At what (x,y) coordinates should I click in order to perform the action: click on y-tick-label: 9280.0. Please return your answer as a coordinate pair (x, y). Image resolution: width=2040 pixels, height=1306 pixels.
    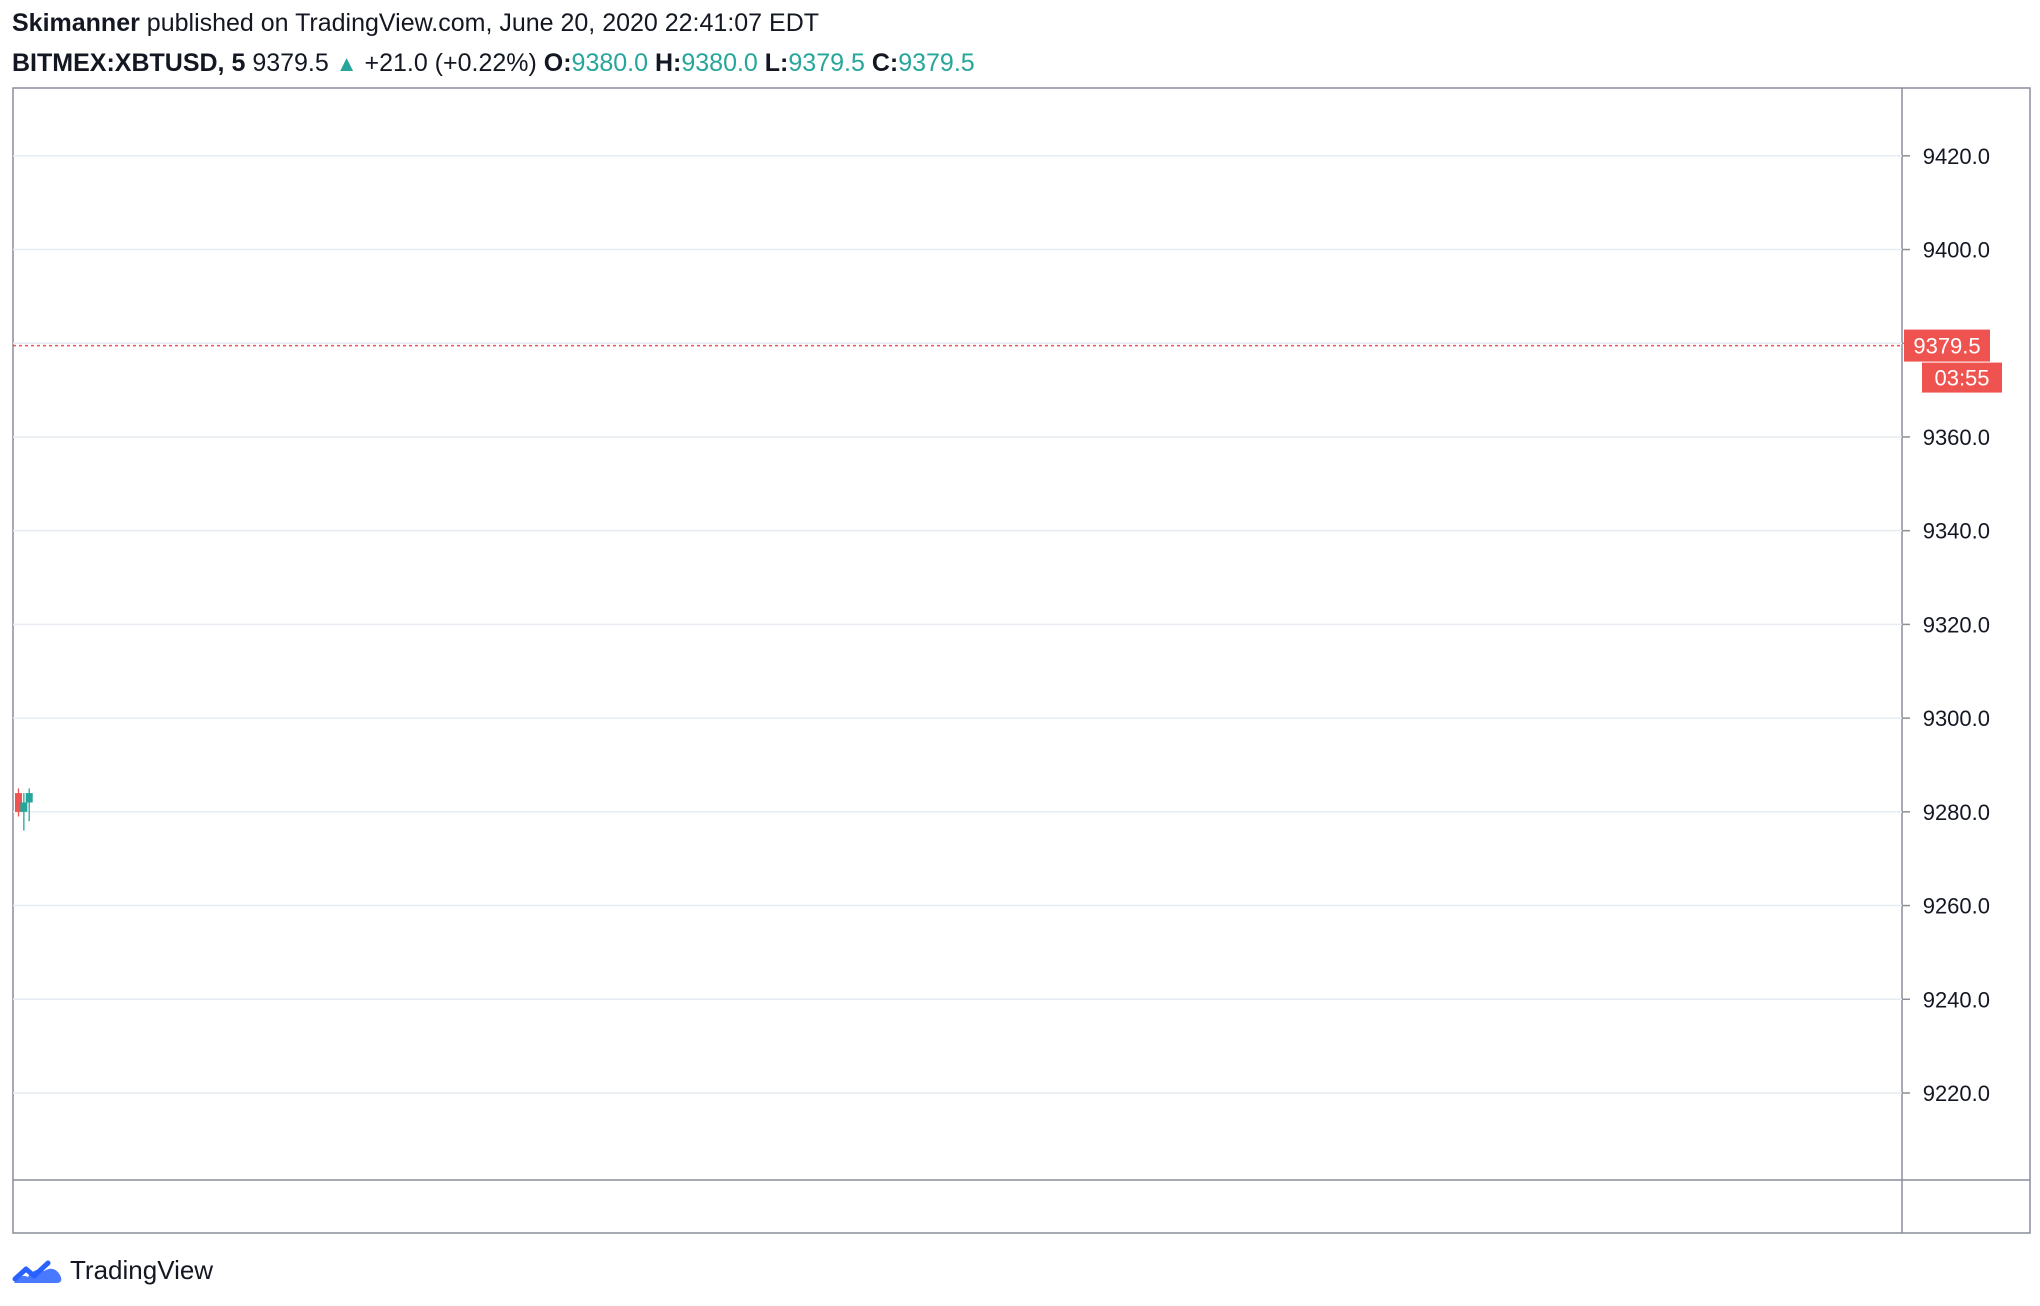
    Looking at the image, I should click on (1956, 812).